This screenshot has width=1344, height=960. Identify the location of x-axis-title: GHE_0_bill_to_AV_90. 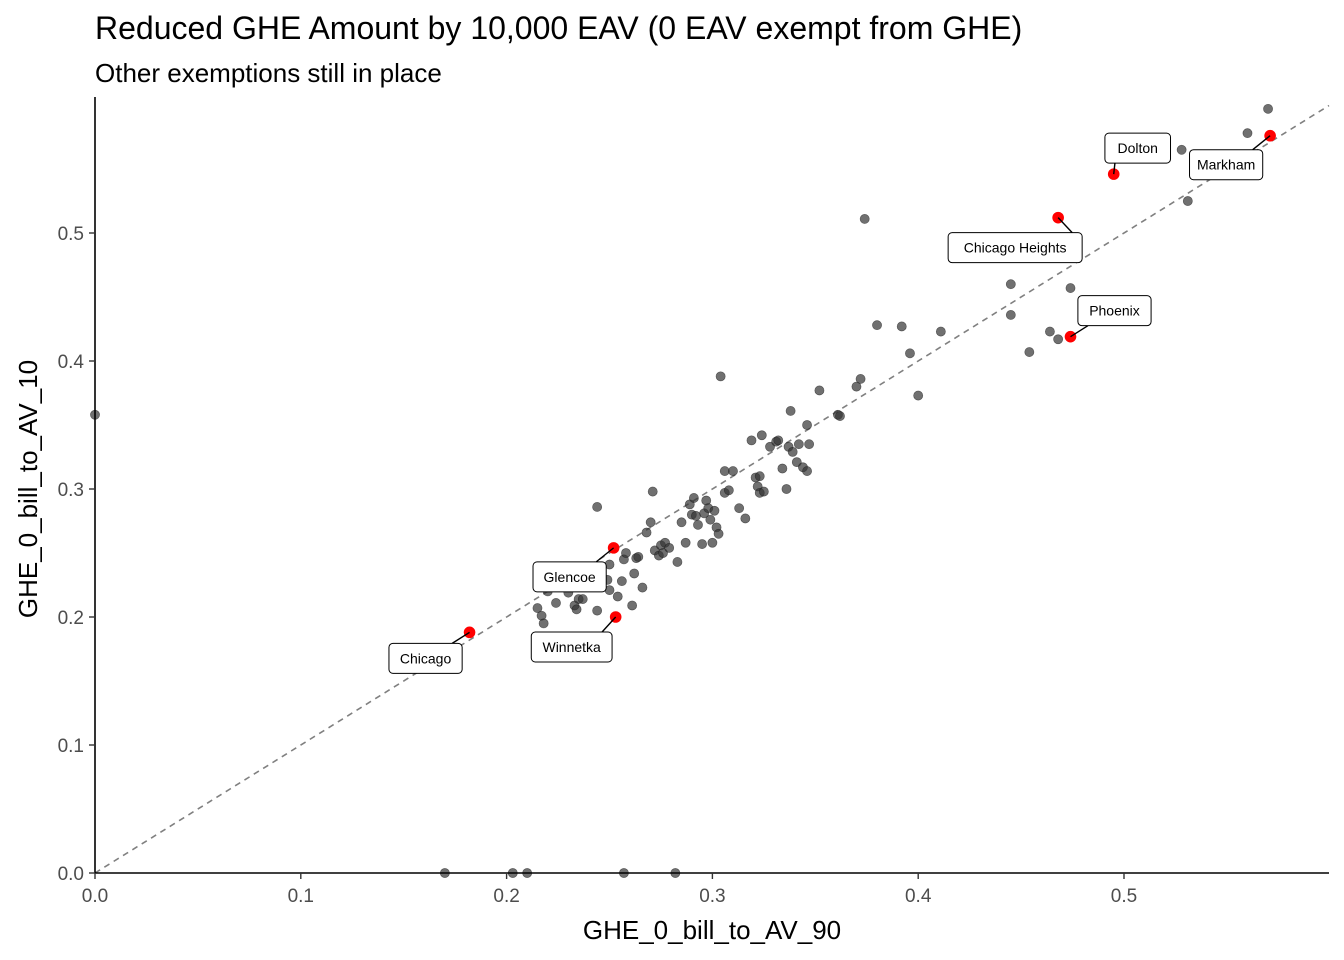
(712, 930).